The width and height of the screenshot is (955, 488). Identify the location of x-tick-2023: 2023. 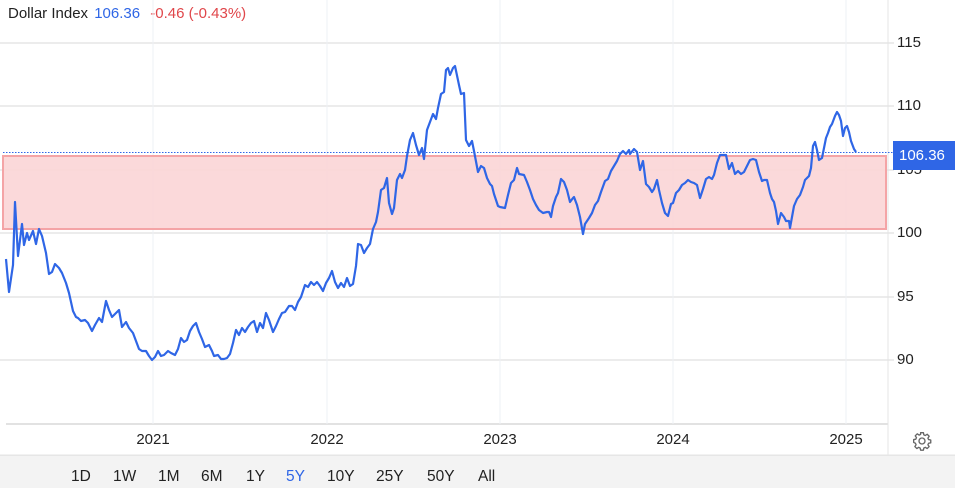
(500, 439).